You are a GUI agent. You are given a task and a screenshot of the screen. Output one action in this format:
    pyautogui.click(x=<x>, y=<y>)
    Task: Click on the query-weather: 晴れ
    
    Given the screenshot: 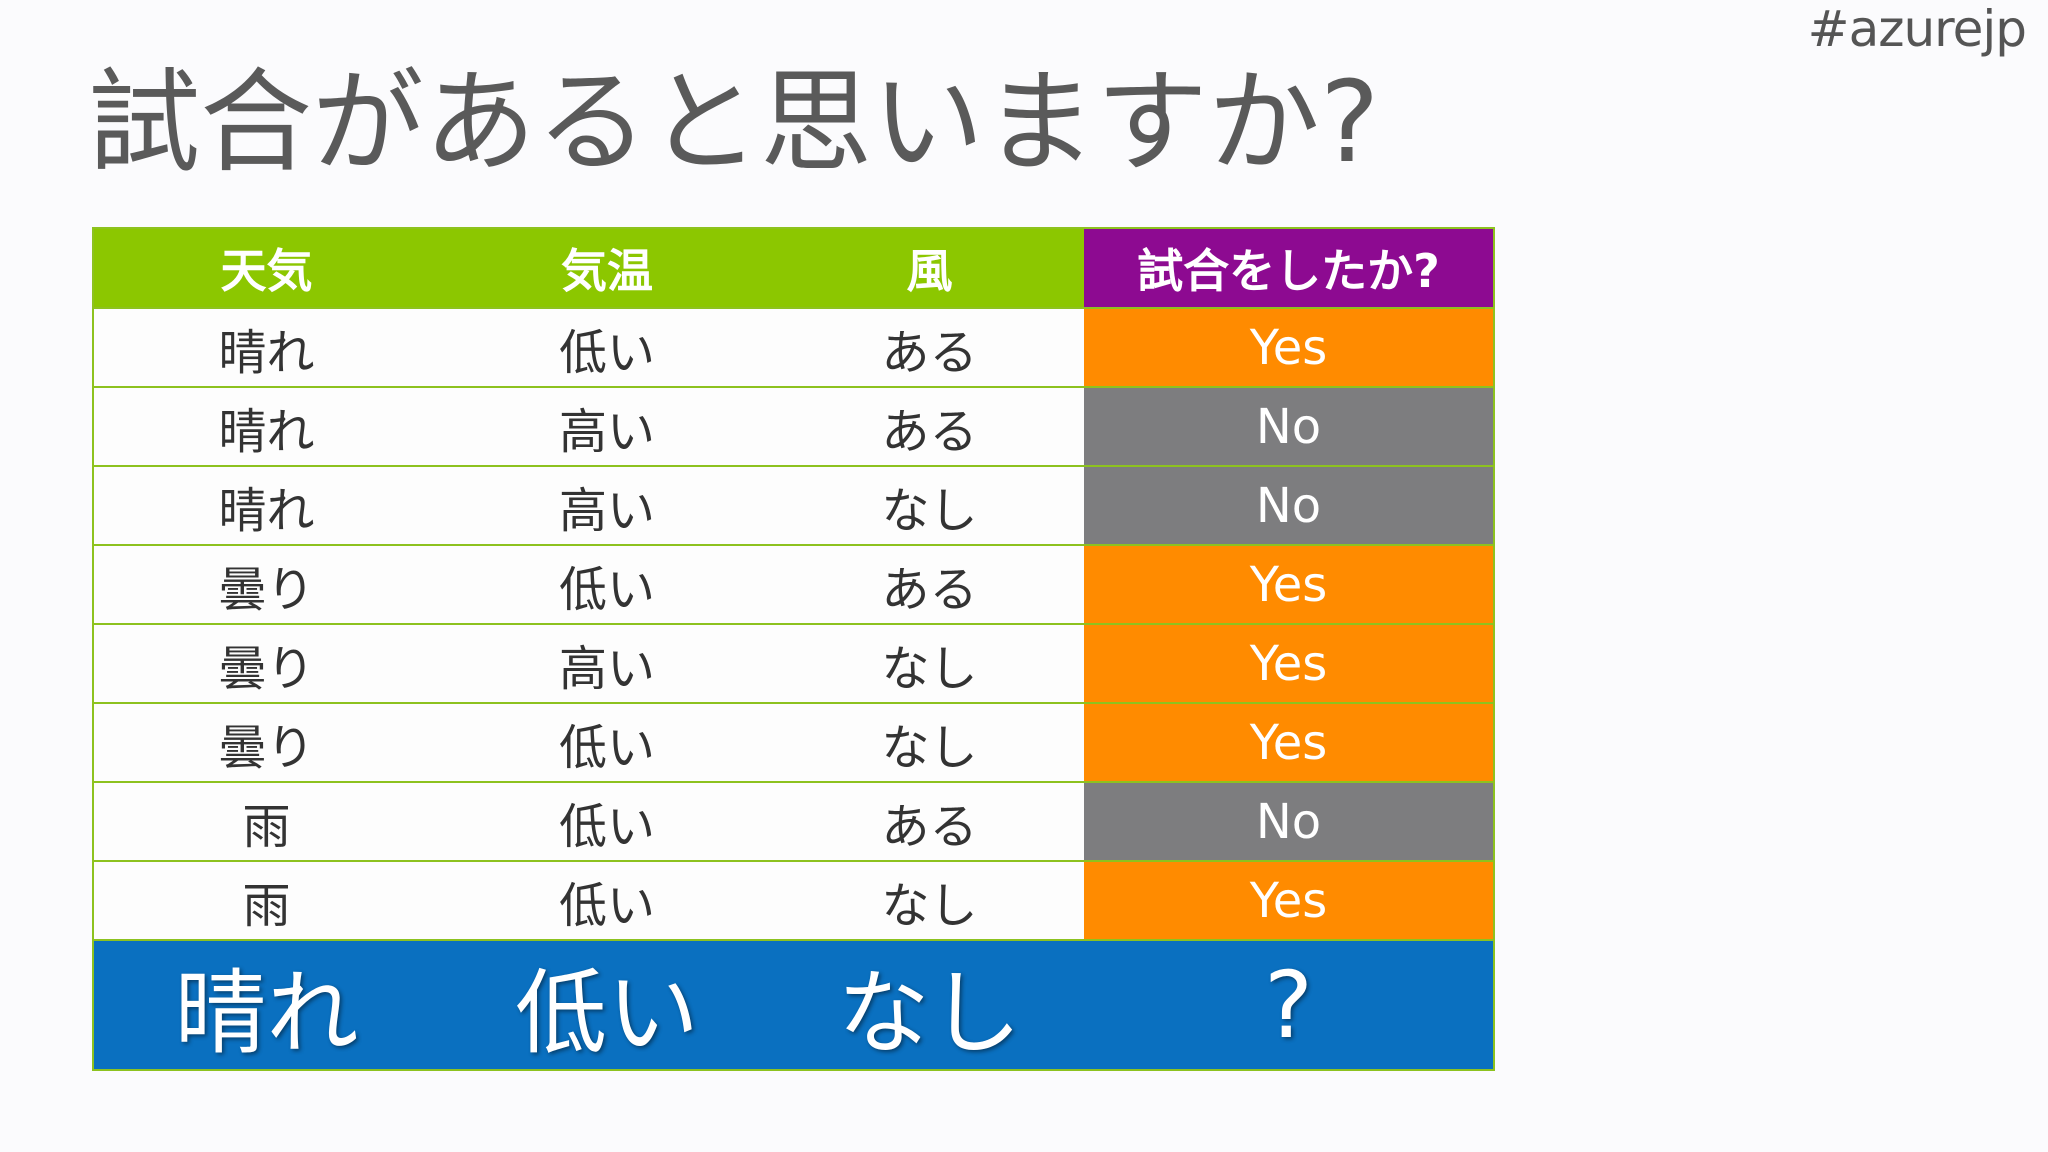 What is the action you would take?
    pyautogui.click(x=266, y=1005)
    